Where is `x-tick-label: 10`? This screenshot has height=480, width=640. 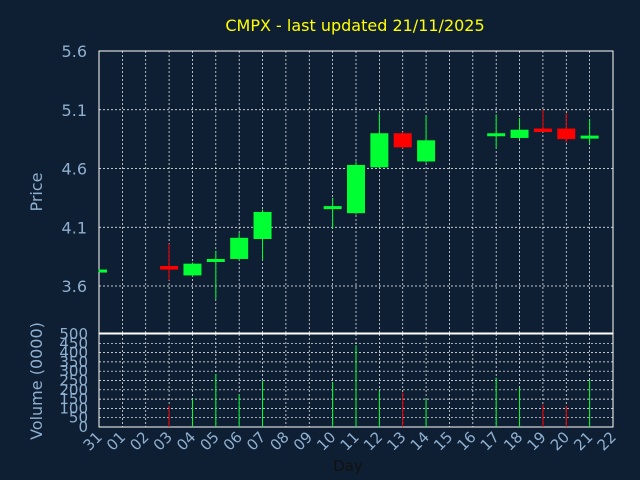 x-tick-label: 10 is located at coordinates (326, 441).